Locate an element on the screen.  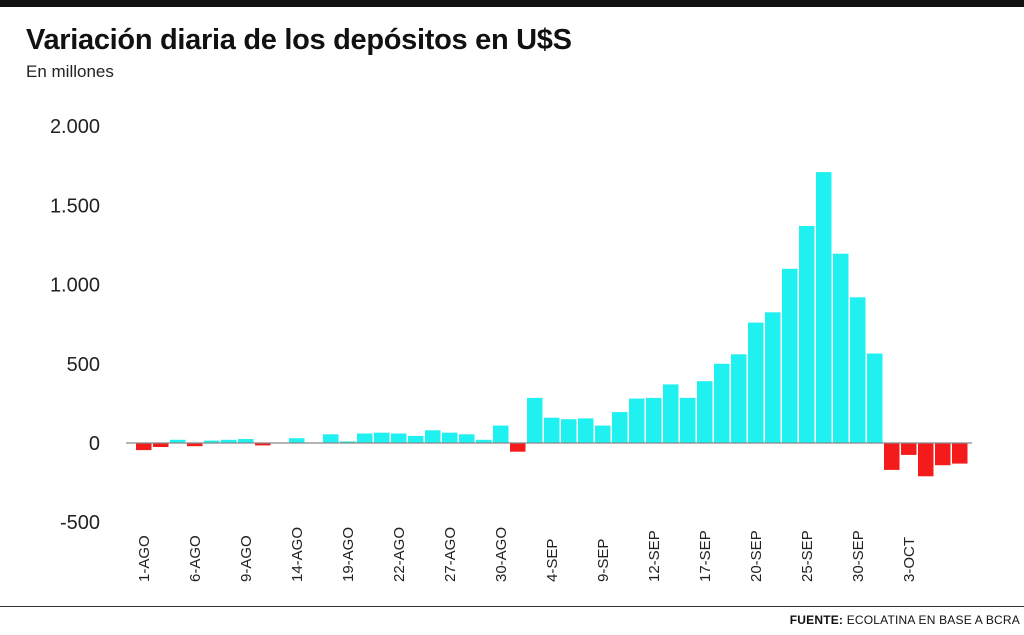
x-tick-label: 12-SEP is located at coordinates (654, 556).